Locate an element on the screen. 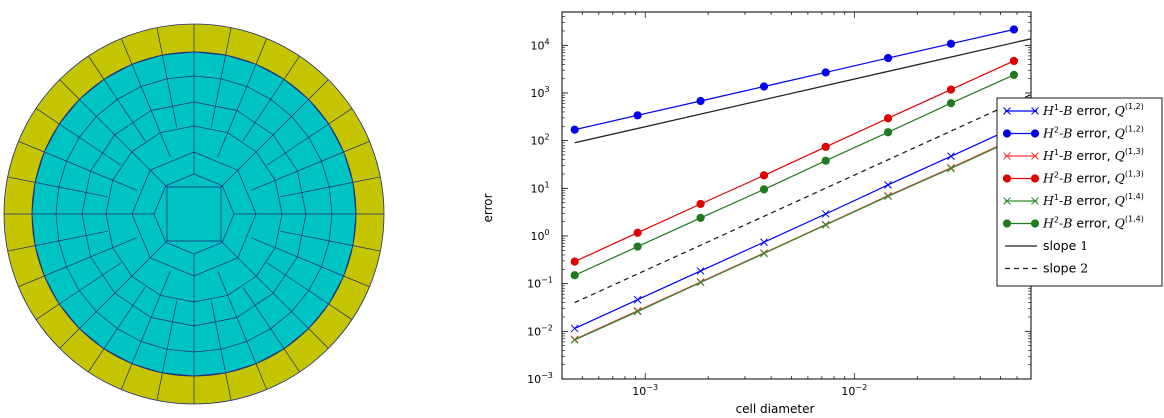 The image size is (1164, 418). legend-label: H2-B error, Q(1,4) is located at coordinates (1093, 223).